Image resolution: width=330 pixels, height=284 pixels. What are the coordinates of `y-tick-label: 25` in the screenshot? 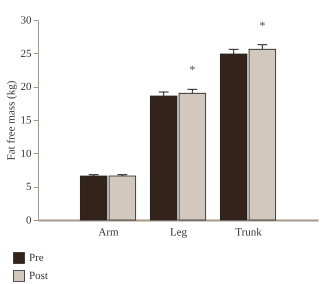 It's located at (26, 54).